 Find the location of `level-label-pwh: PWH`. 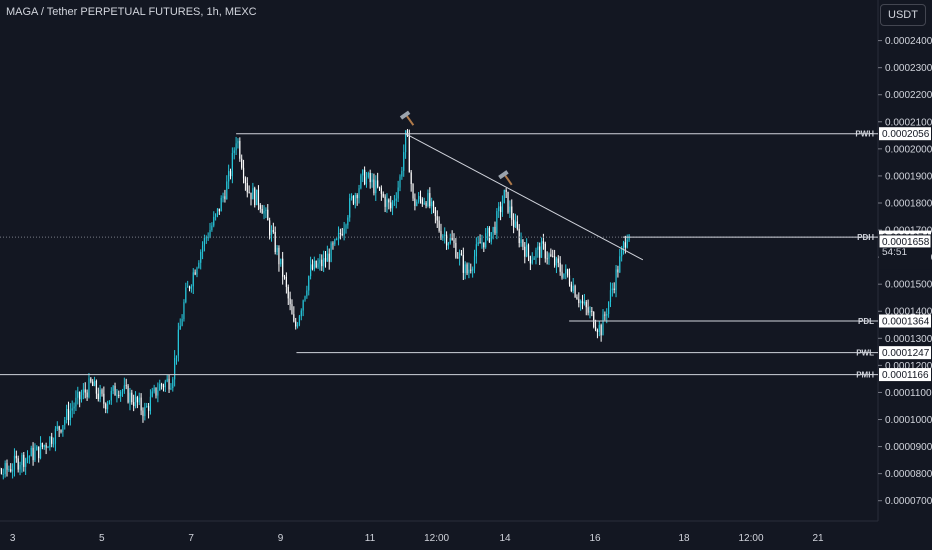

level-label-pwh: PWH is located at coordinates (864, 134).